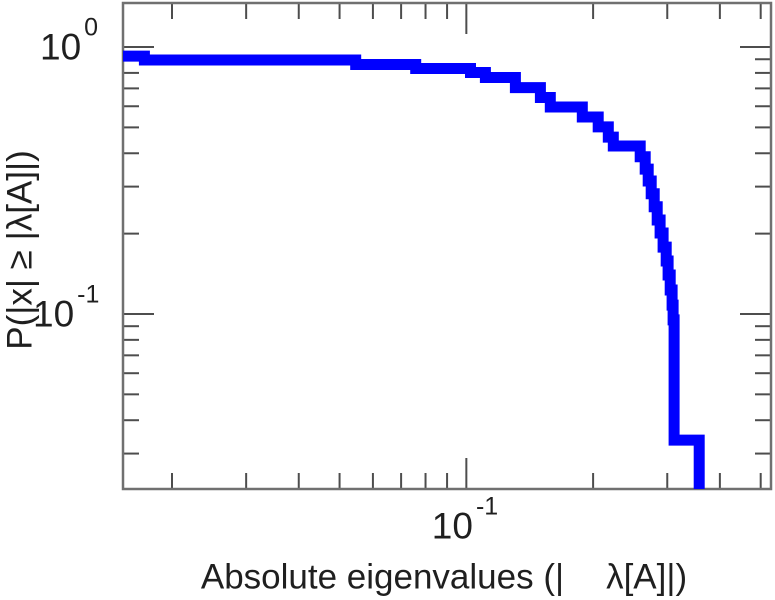 This screenshot has height=600, width=775. What do you see at coordinates (452, 526) in the screenshot?
I see `x-tick-1e-1-base: 10` at bounding box center [452, 526].